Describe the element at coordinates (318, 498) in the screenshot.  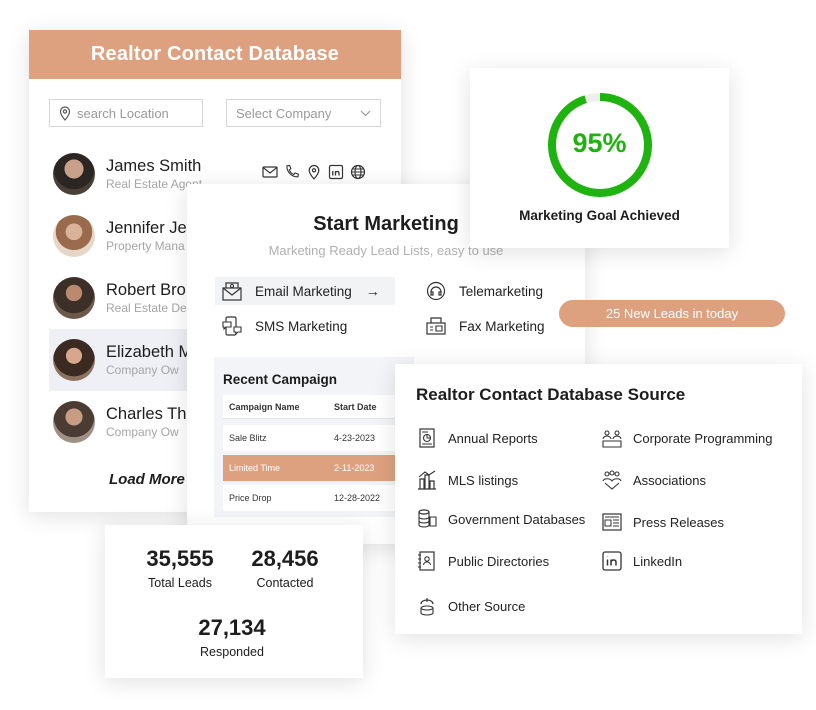
I see `table-row: Price Drop 12-28-2022` at that location.